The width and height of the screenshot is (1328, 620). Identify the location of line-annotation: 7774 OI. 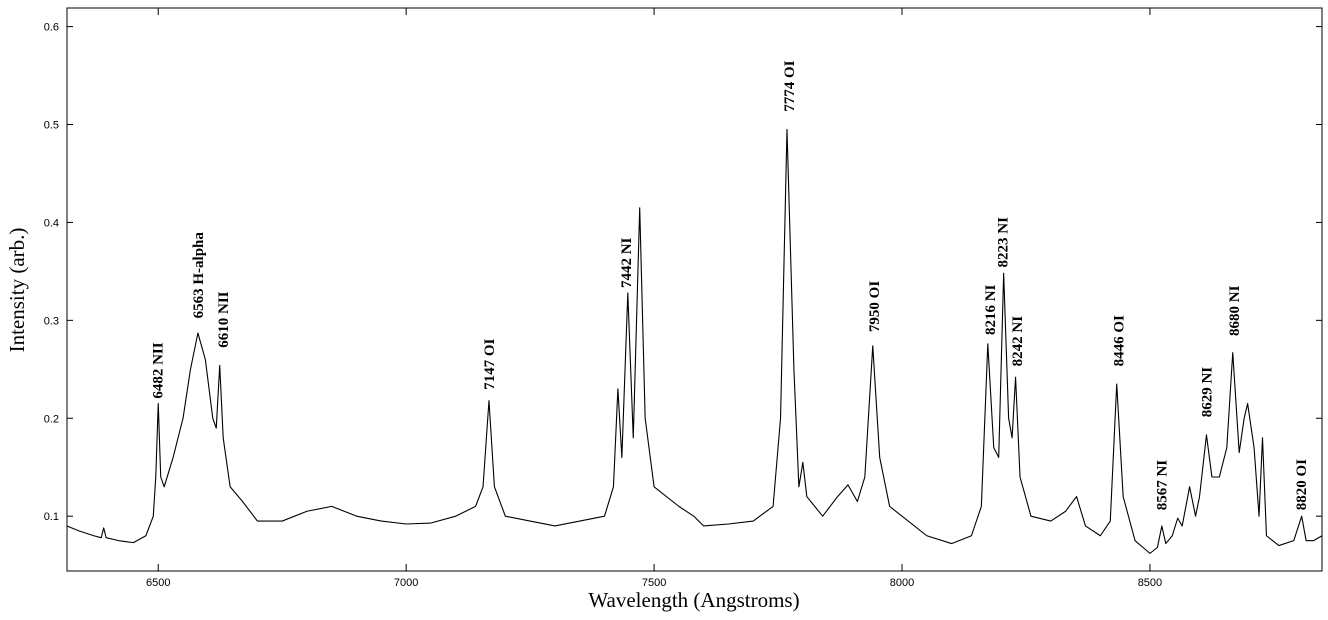
(790, 85).